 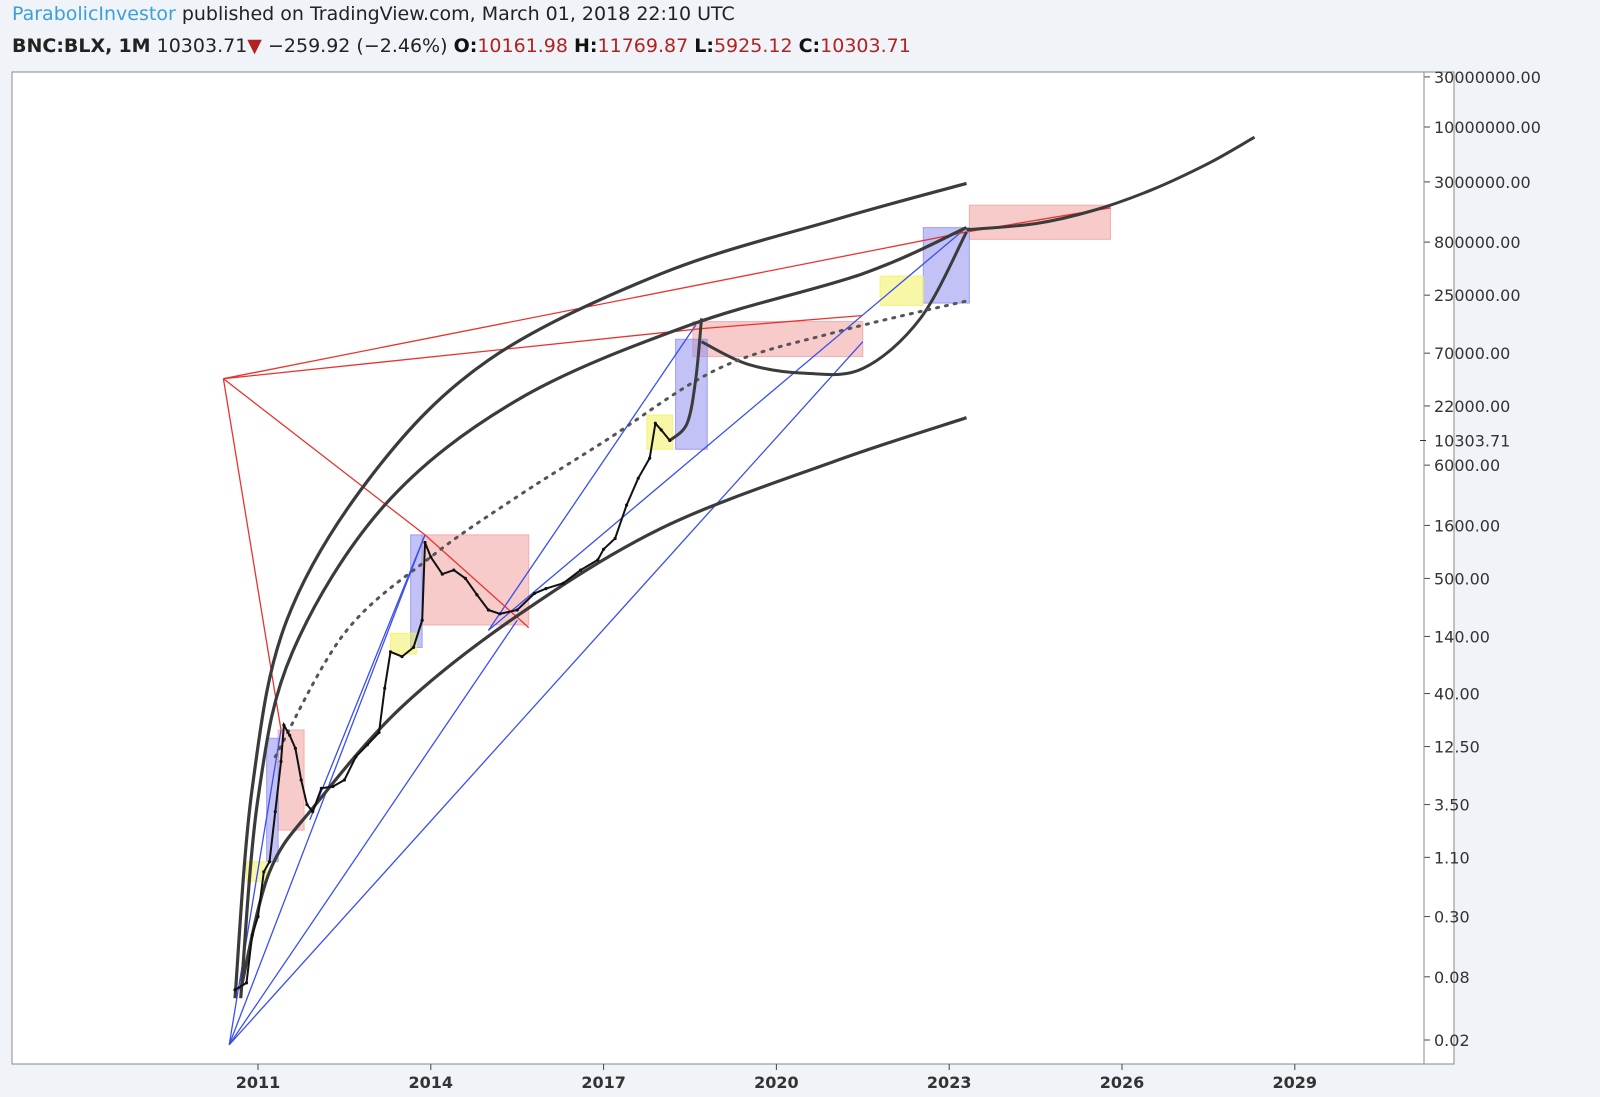 What do you see at coordinates (1452, 977) in the screenshot?
I see `y-tick-label-16: 0.08` at bounding box center [1452, 977].